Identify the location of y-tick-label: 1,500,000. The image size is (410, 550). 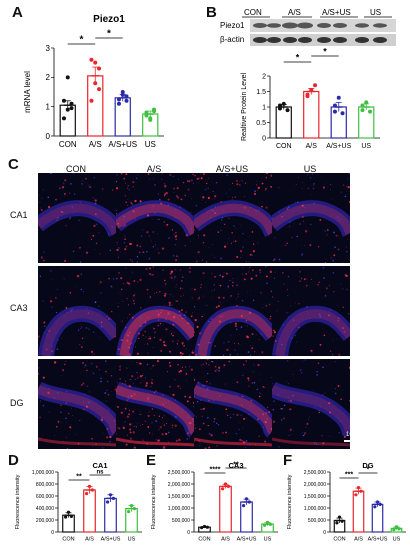
(179, 497).